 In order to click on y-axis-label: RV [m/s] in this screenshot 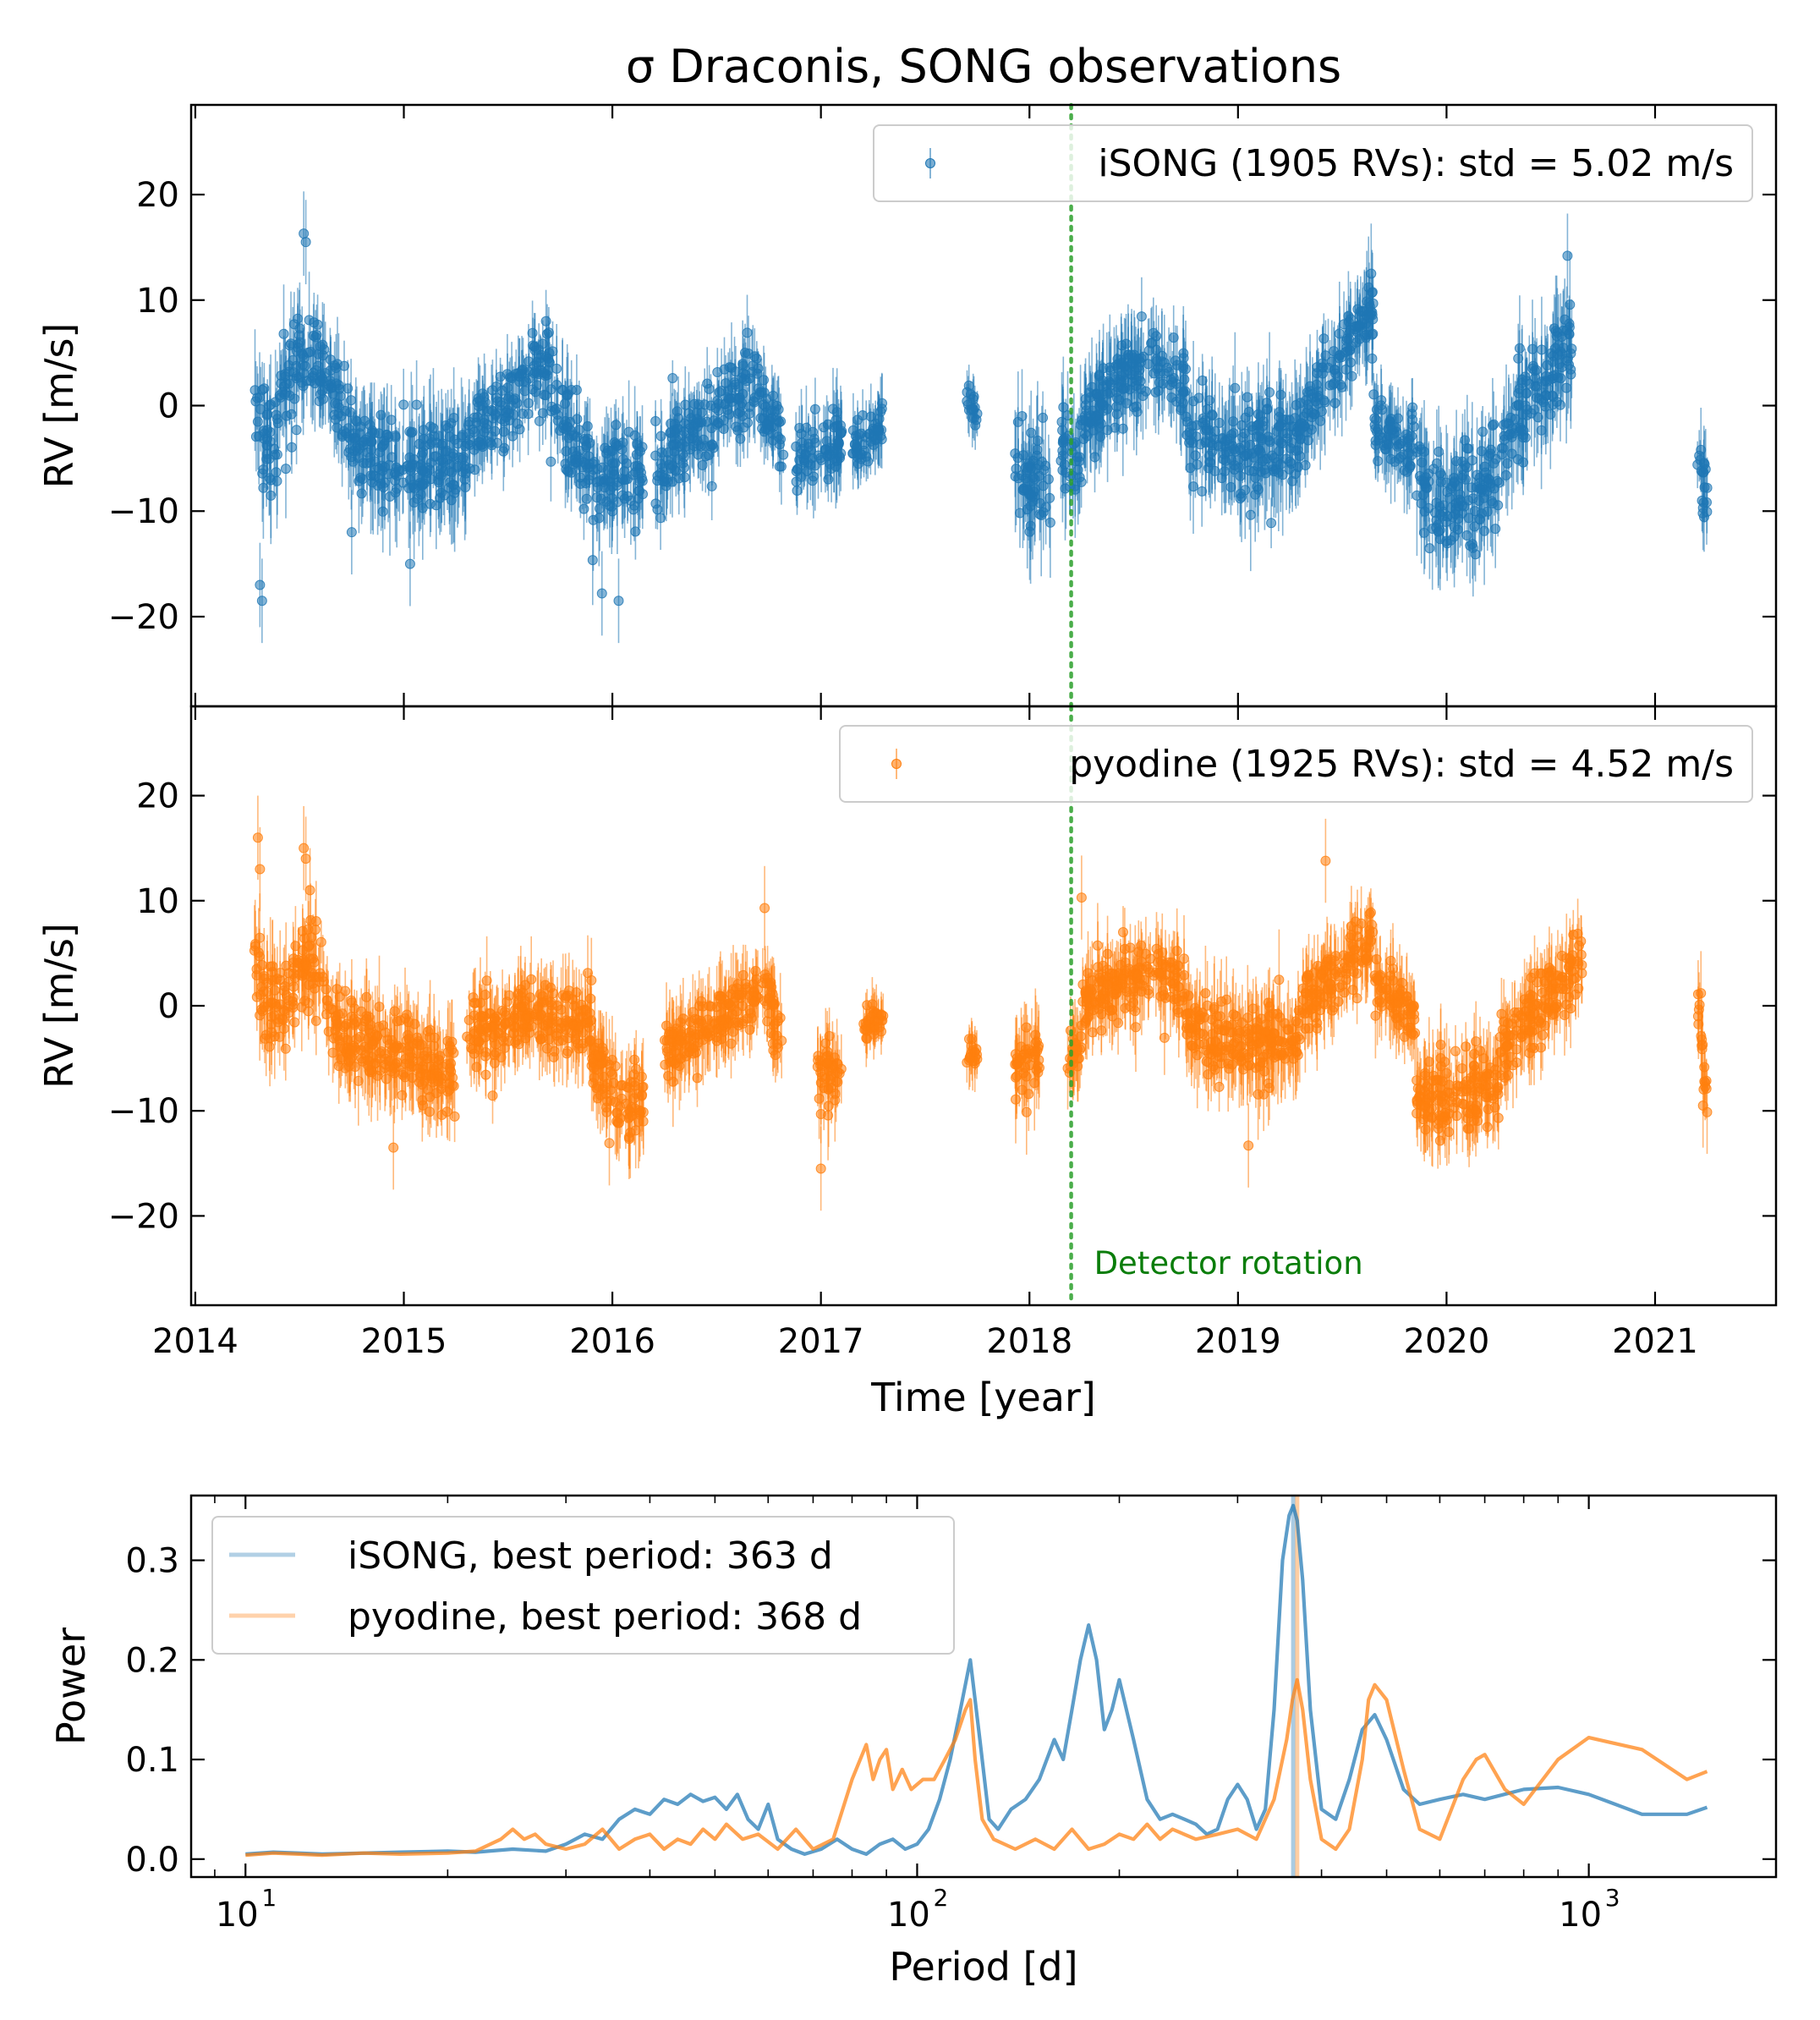, I will do `click(59, 406)`.